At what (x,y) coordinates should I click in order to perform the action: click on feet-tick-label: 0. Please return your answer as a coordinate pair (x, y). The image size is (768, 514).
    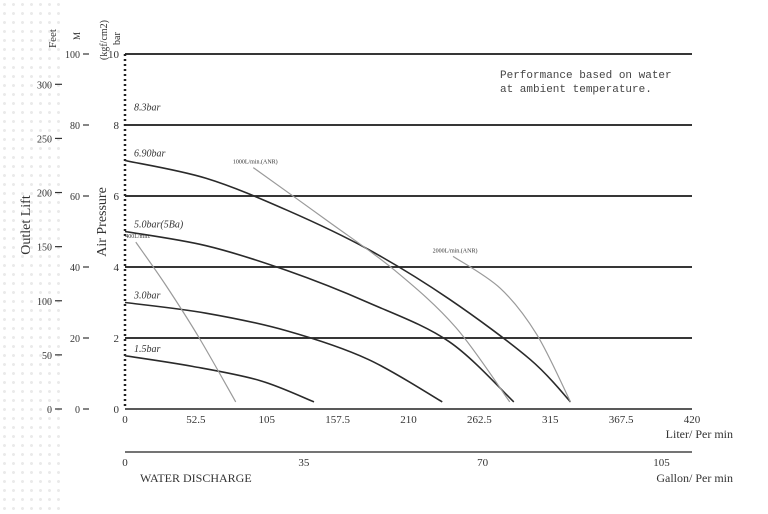
    Looking at the image, I should click on (49, 410).